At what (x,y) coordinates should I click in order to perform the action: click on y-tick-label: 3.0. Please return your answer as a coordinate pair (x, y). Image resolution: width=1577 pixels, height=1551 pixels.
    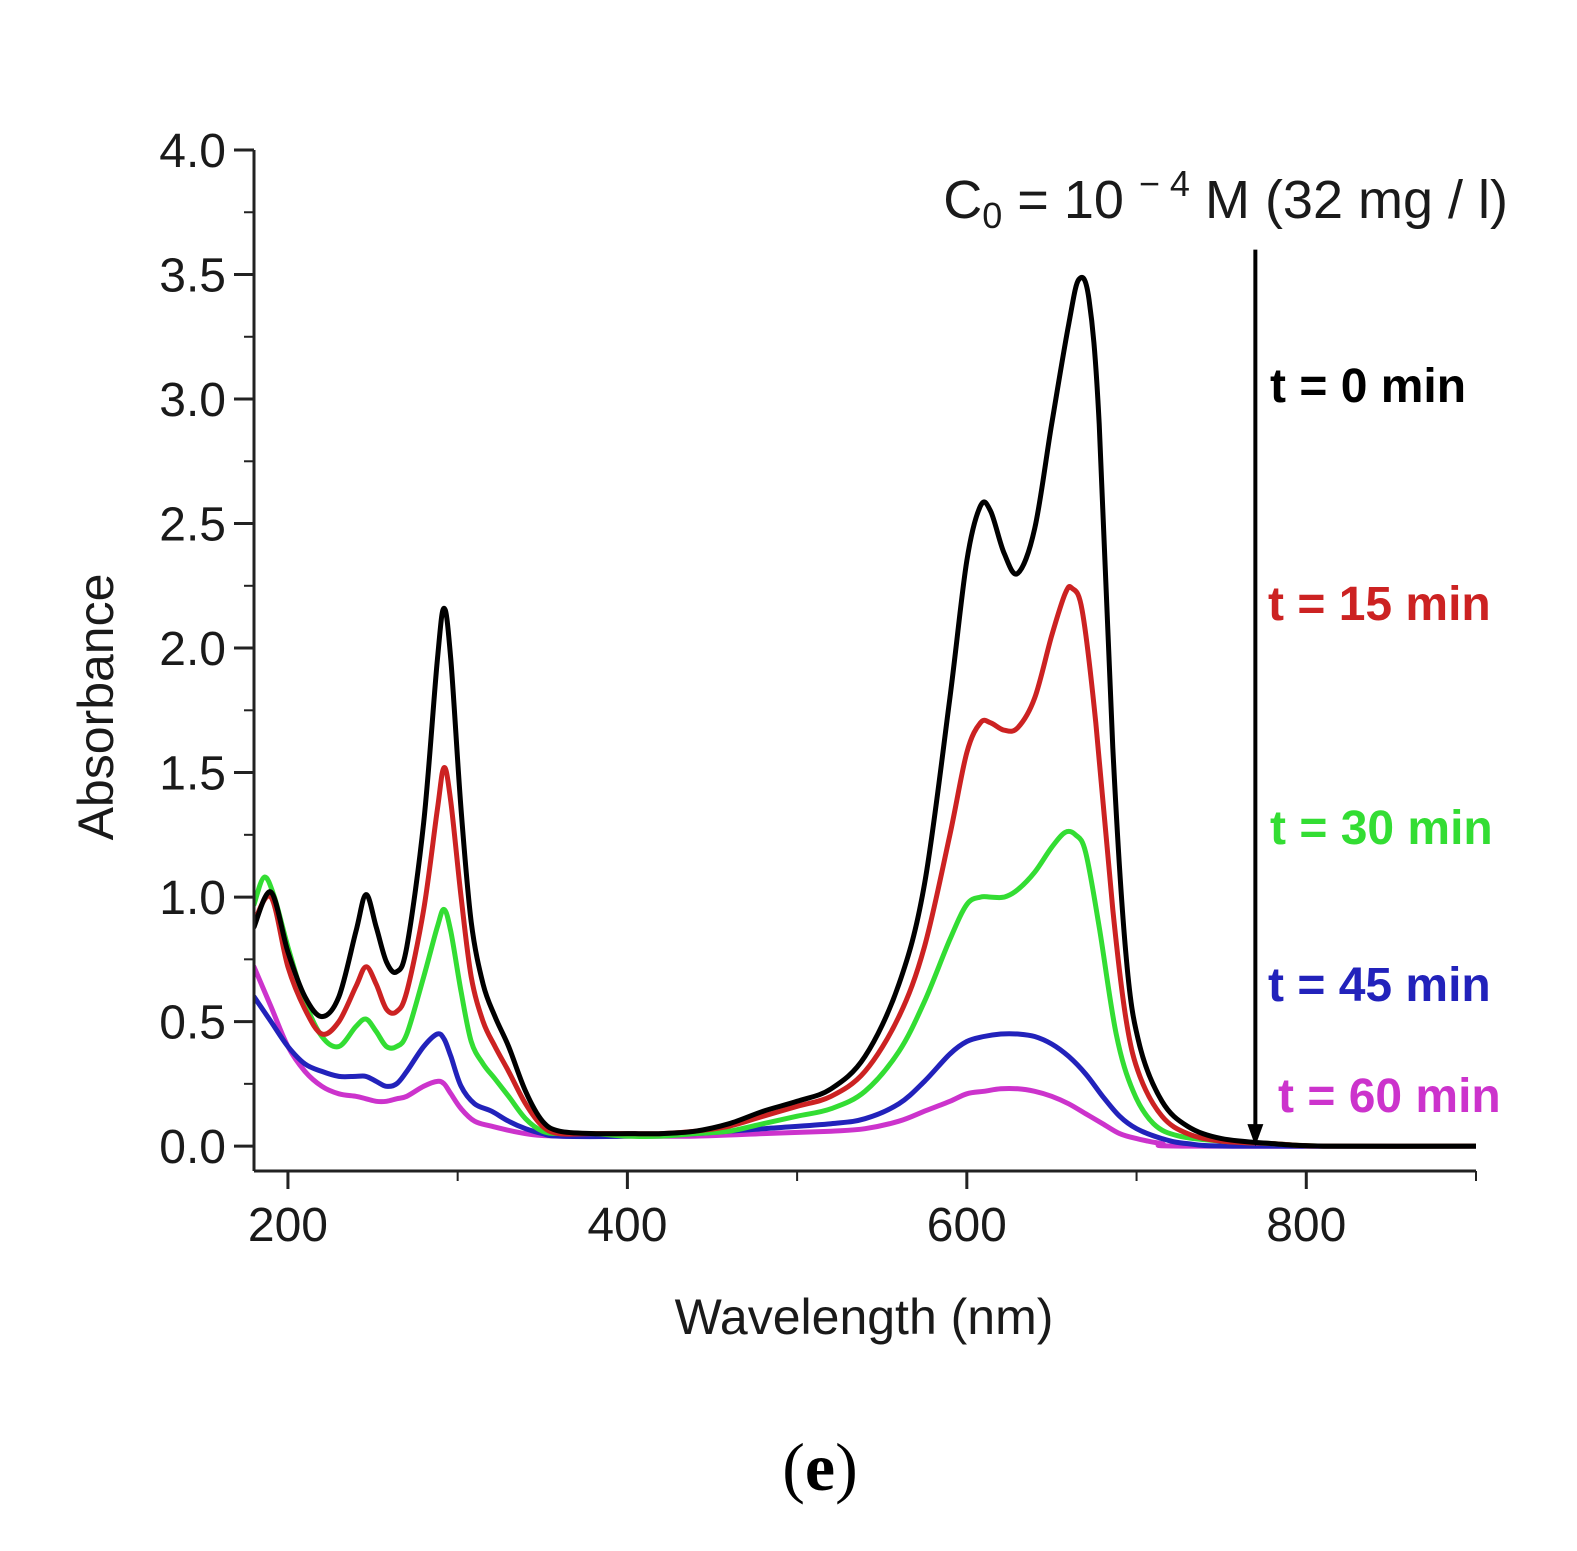
    Looking at the image, I should click on (192, 400).